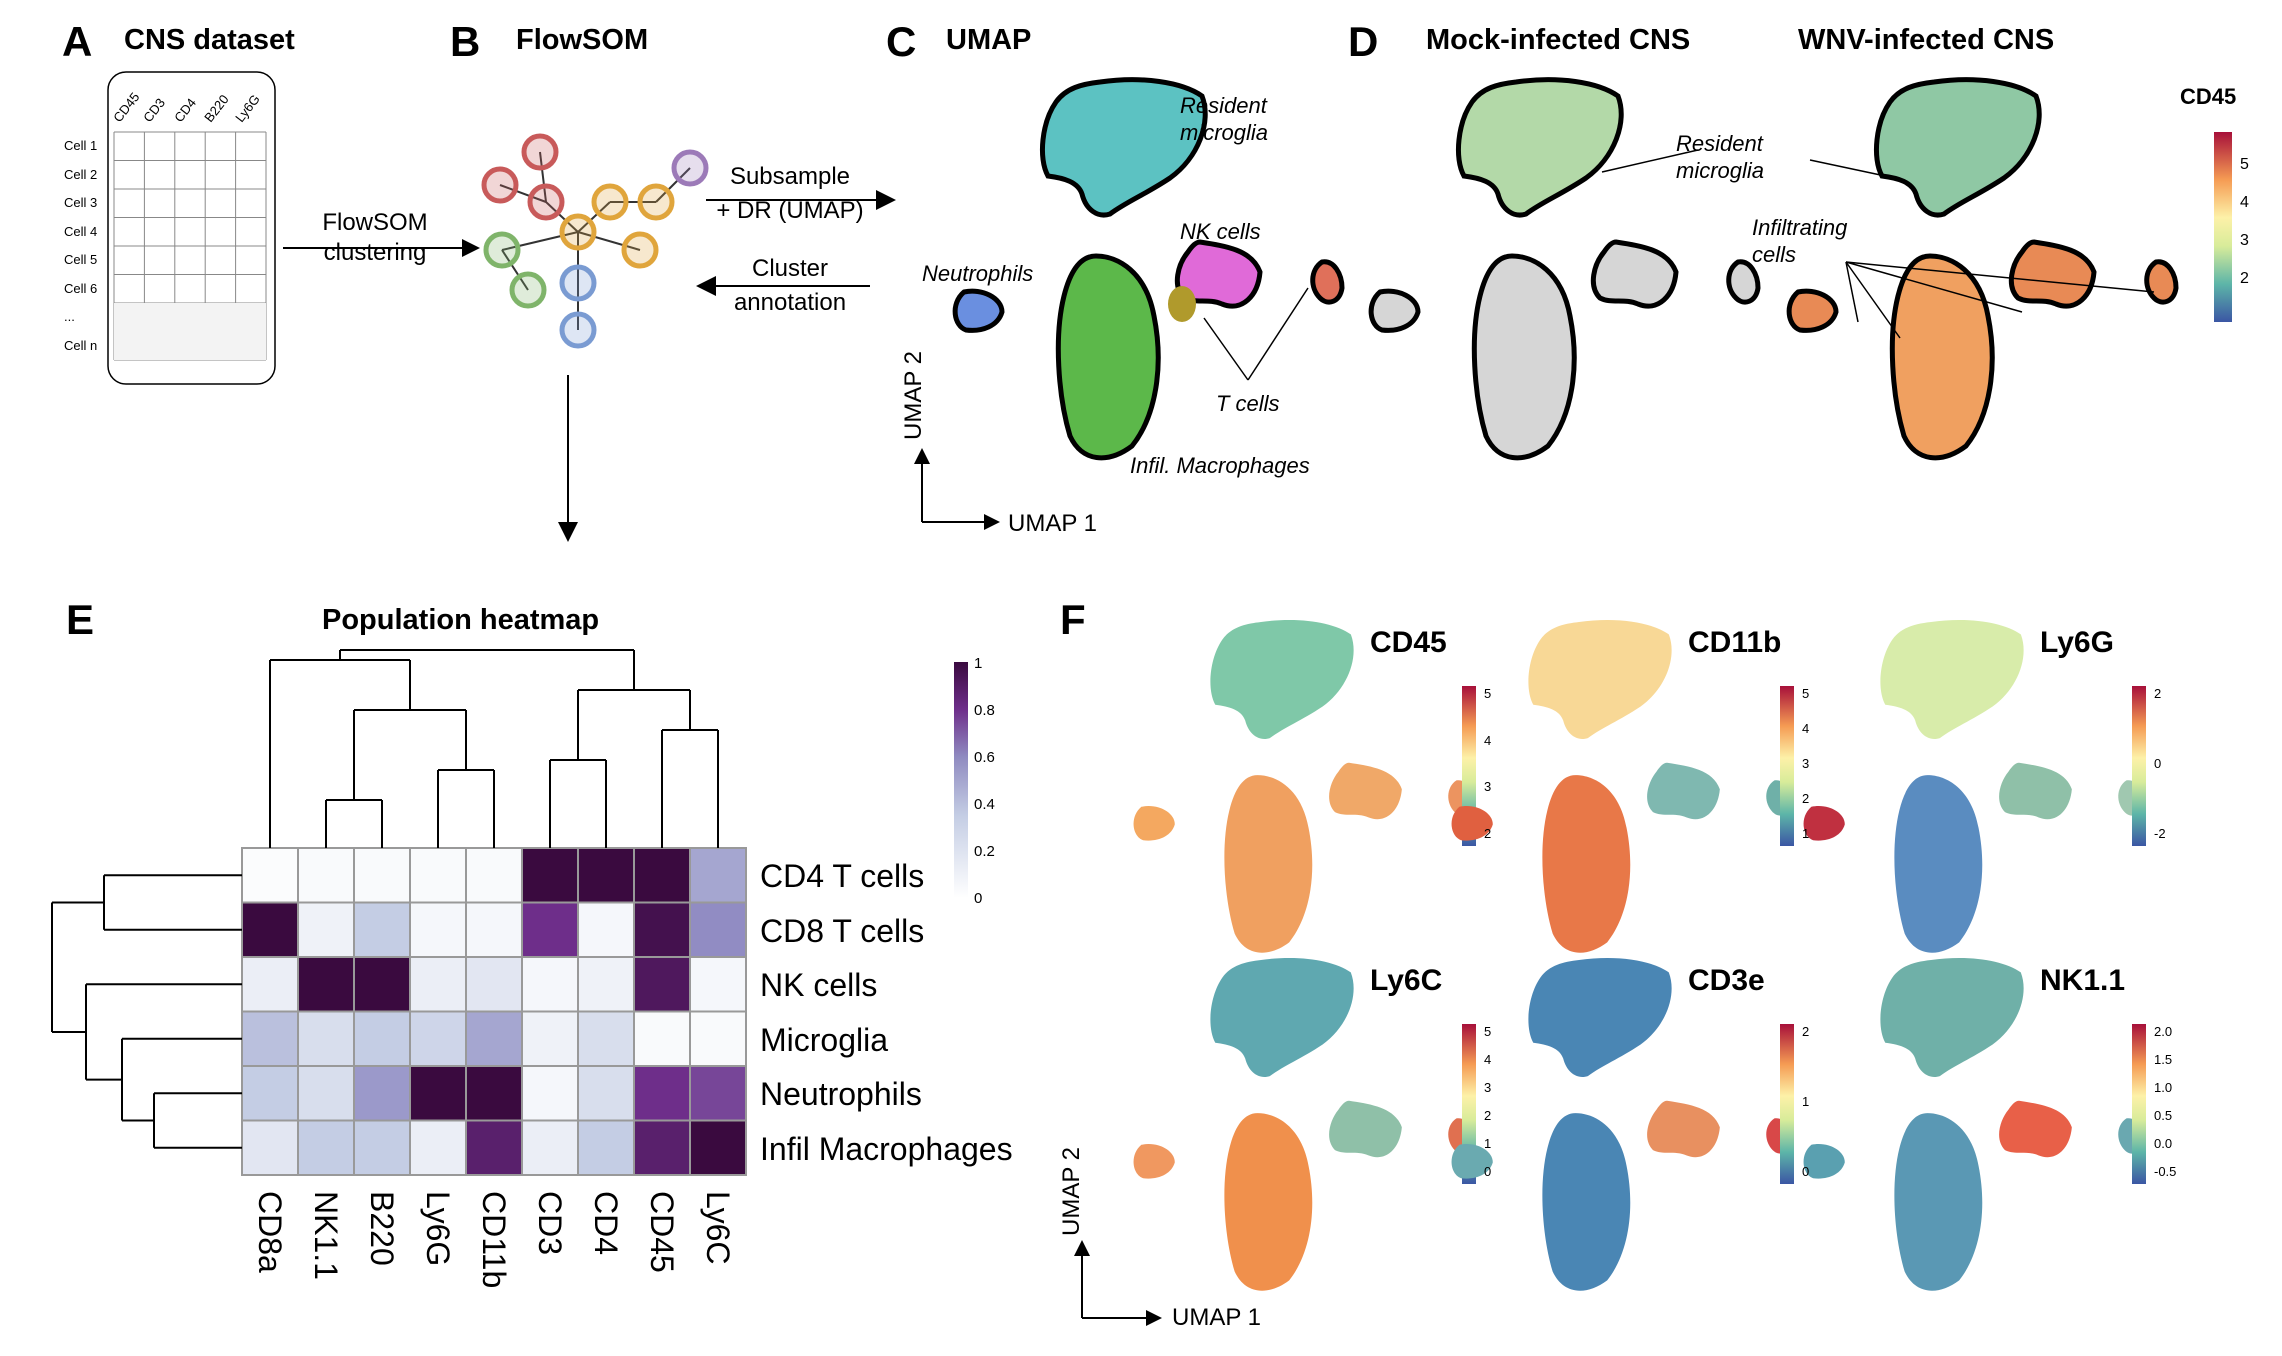 This screenshot has height=1356, width=2282. What do you see at coordinates (1073, 619) in the screenshot?
I see `panel-letter-f: F` at bounding box center [1073, 619].